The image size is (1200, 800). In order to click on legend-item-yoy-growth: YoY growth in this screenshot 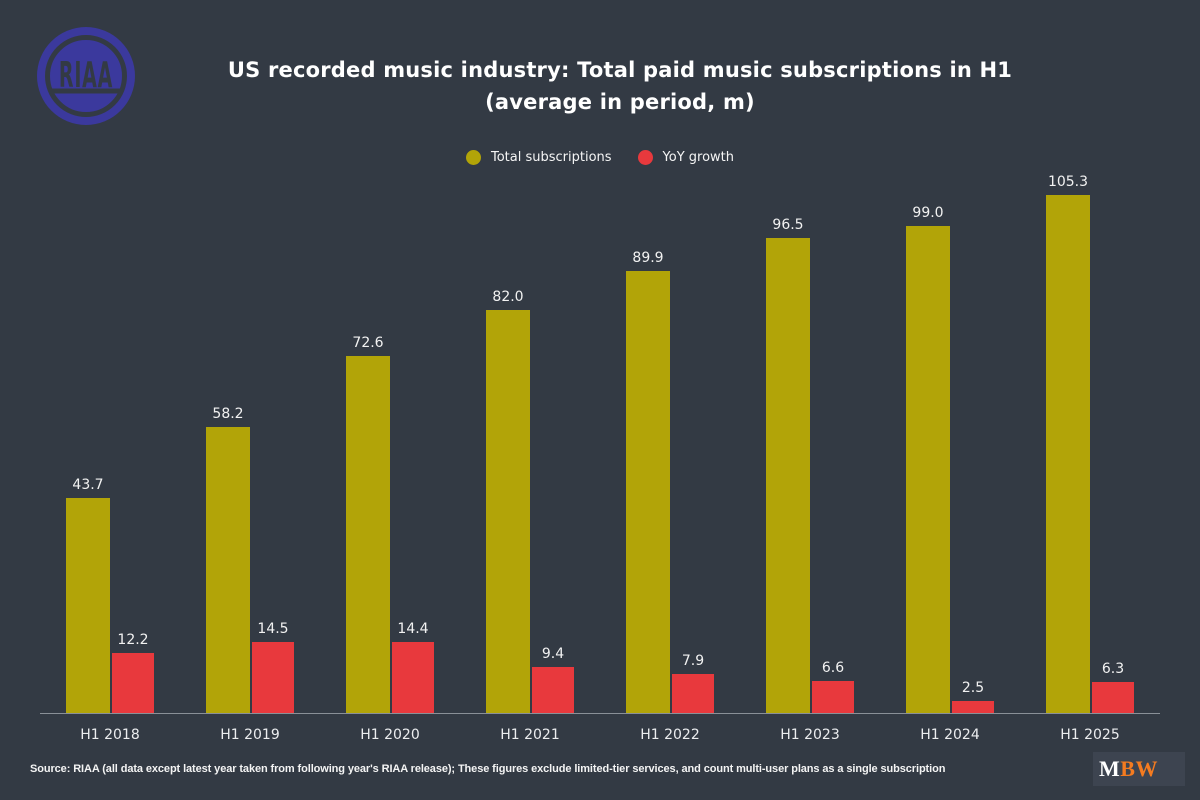, I will do `click(686, 157)`.